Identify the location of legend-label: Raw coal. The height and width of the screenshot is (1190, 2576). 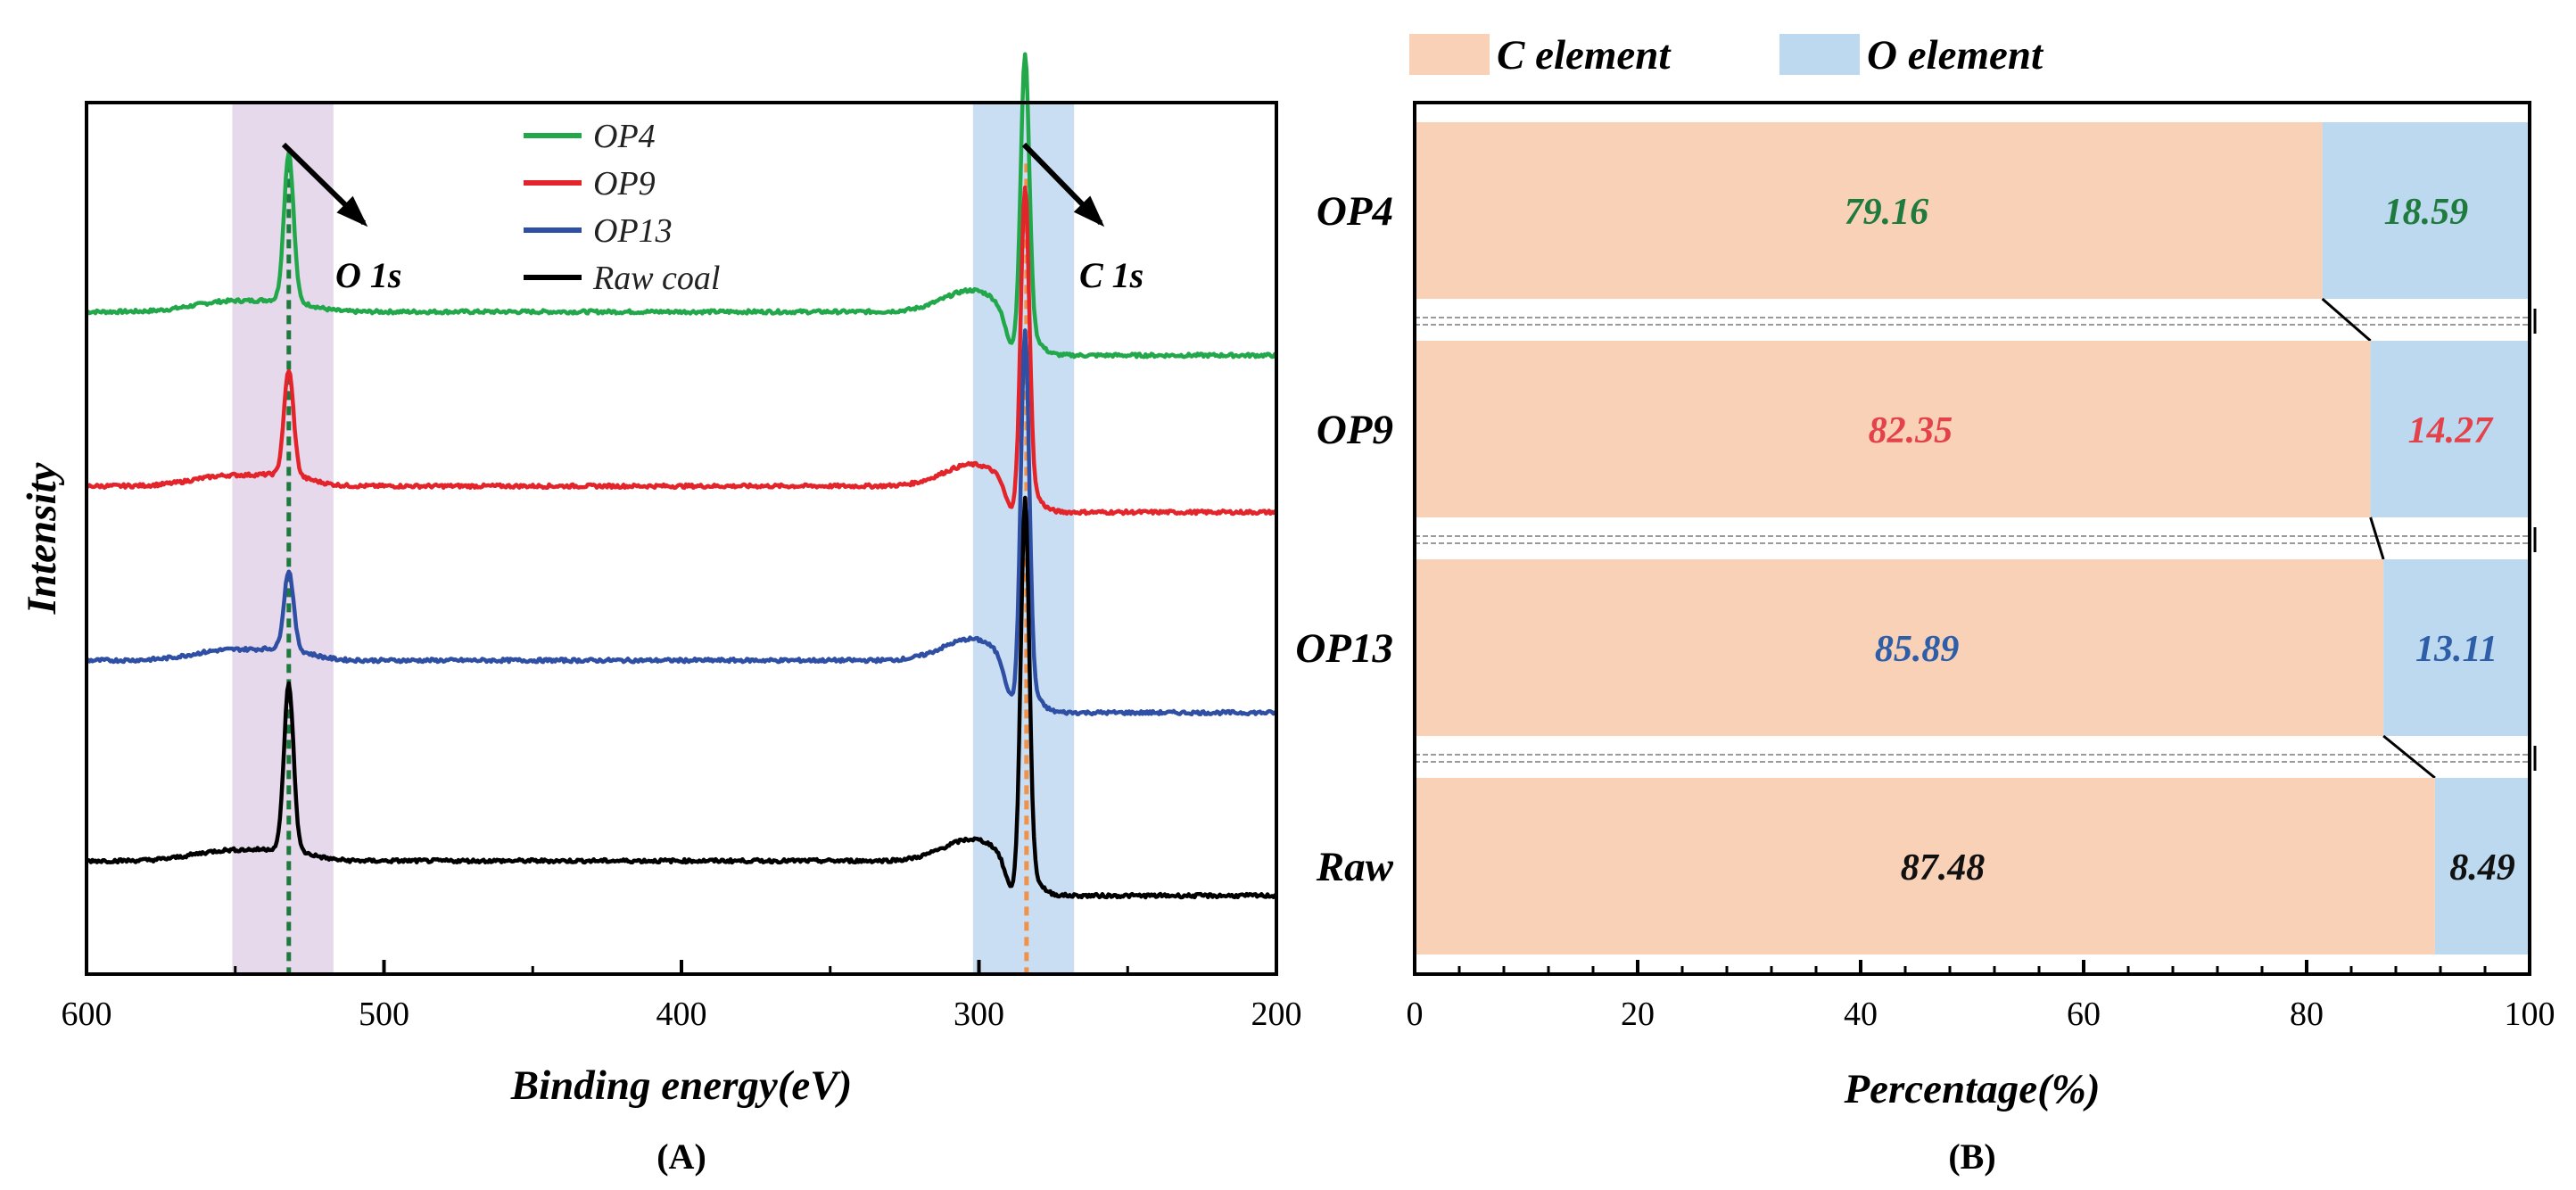
(656, 278).